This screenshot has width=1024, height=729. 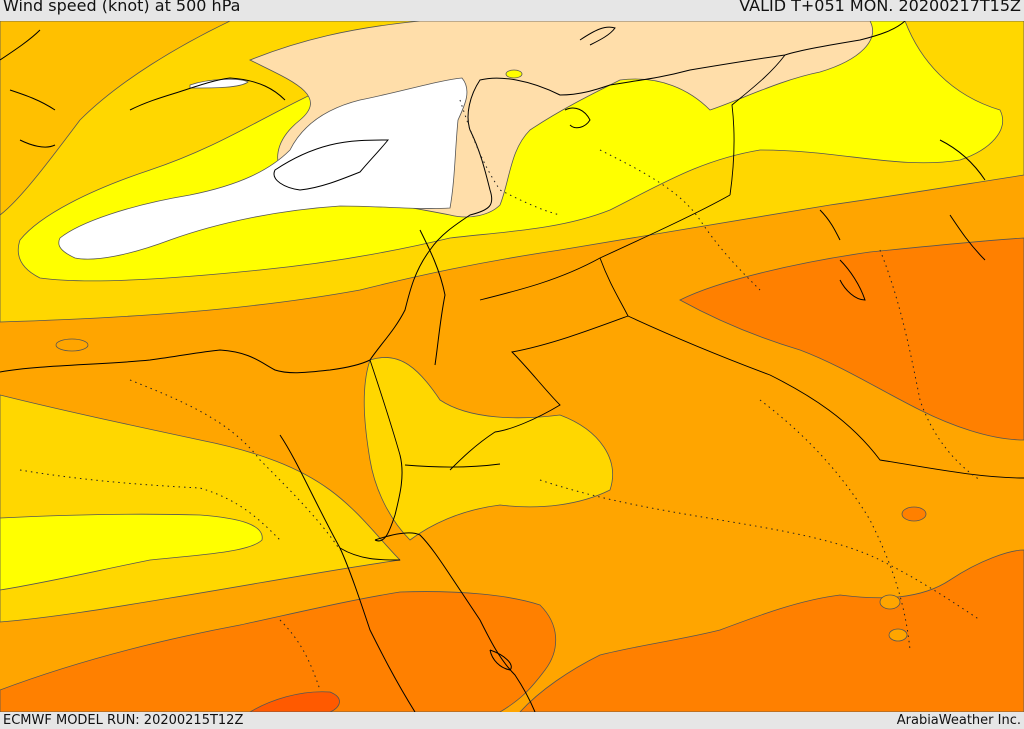 What do you see at coordinates (488, 449) in the screenshot?
I see `band-gold-levant` at bounding box center [488, 449].